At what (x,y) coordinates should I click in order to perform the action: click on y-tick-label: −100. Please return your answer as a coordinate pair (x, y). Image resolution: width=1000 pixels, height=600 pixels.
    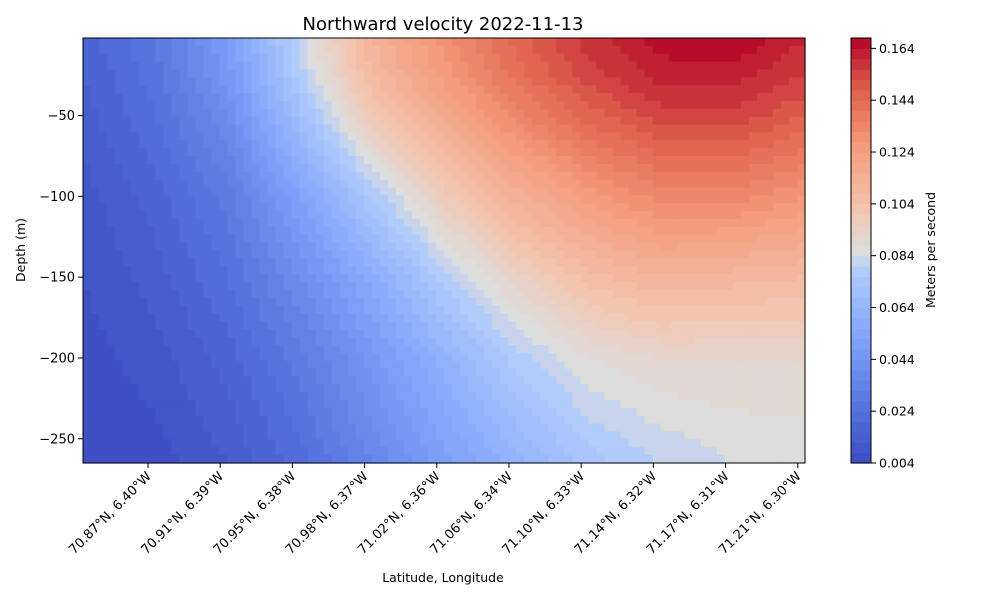
    Looking at the image, I should click on (57, 197).